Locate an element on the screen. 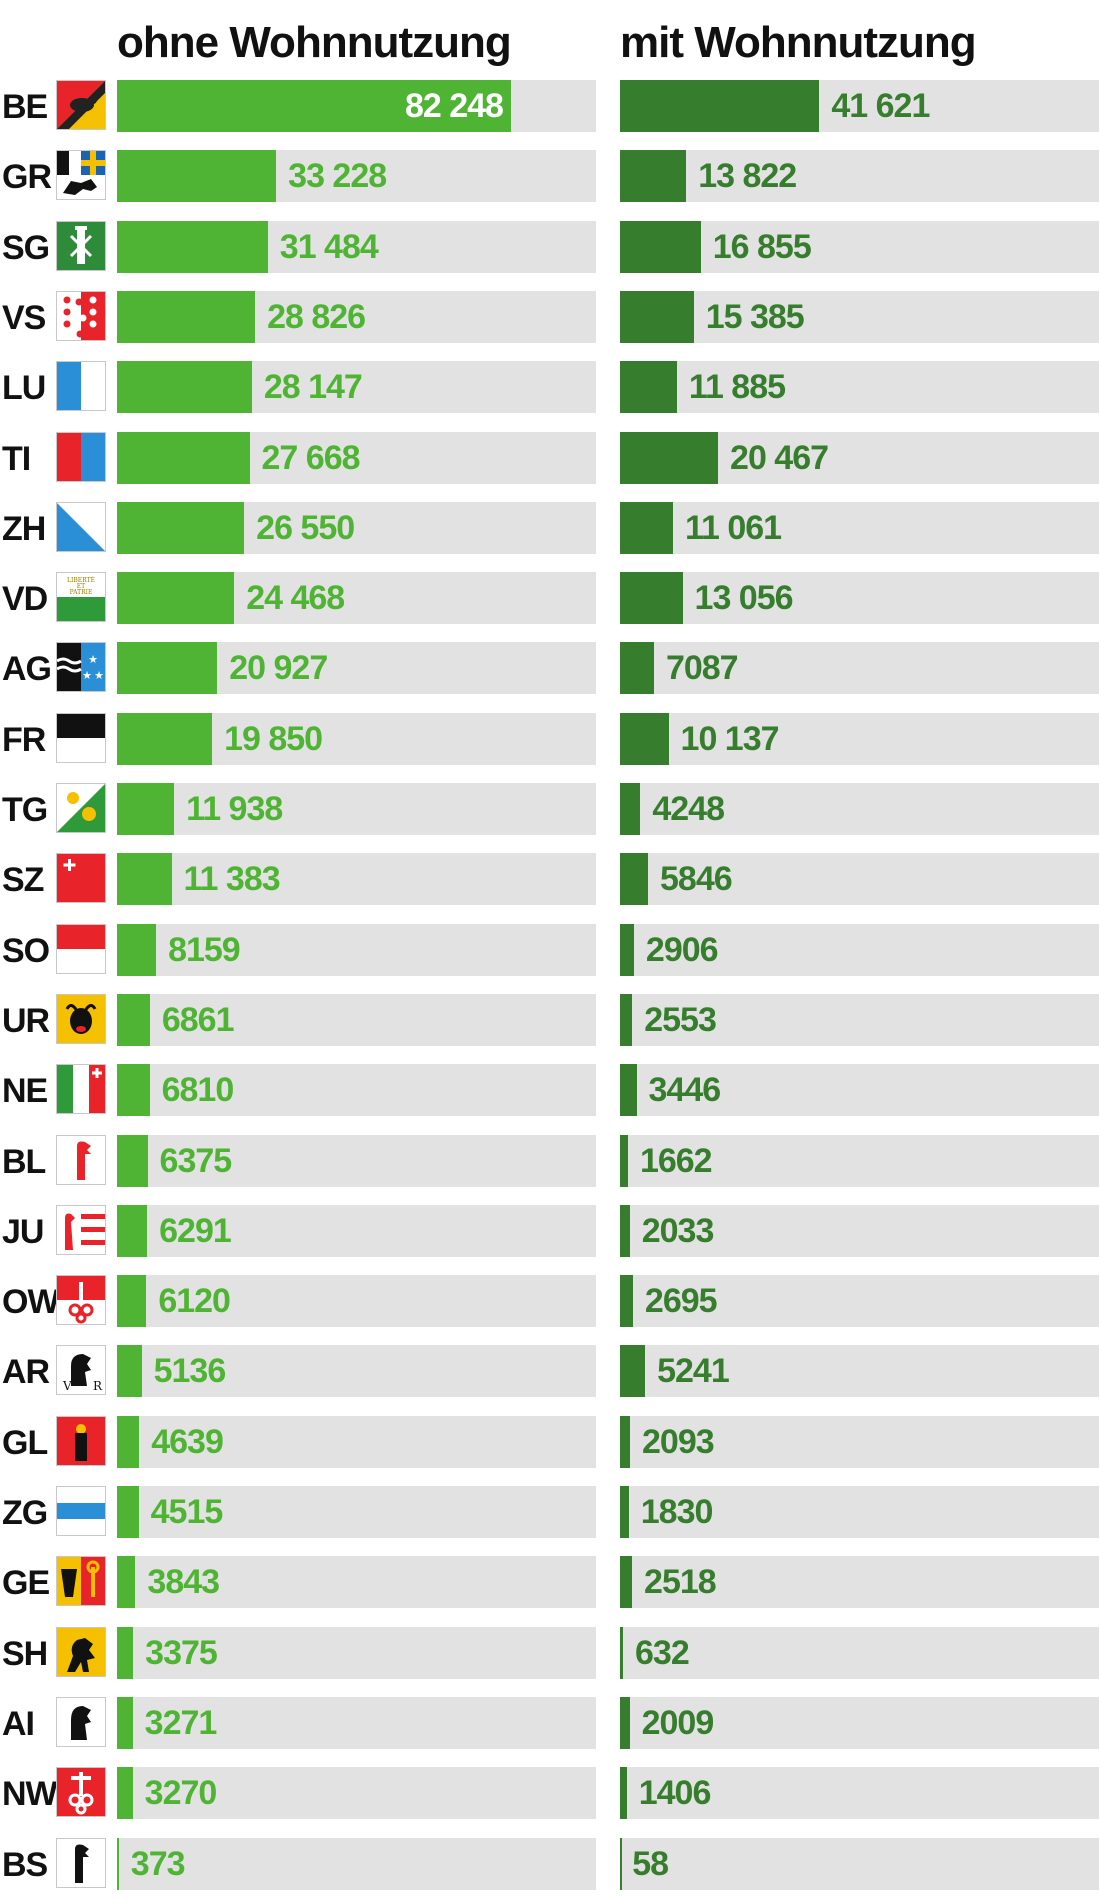 The height and width of the screenshot is (1902, 1099). data-label: 5136 is located at coordinates (190, 1371).